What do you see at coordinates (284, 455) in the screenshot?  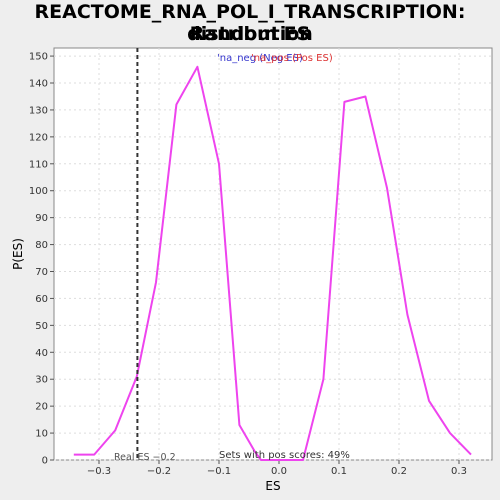 I see `pos-scores-annotation: Sets with pos scores: 49%` at bounding box center [284, 455].